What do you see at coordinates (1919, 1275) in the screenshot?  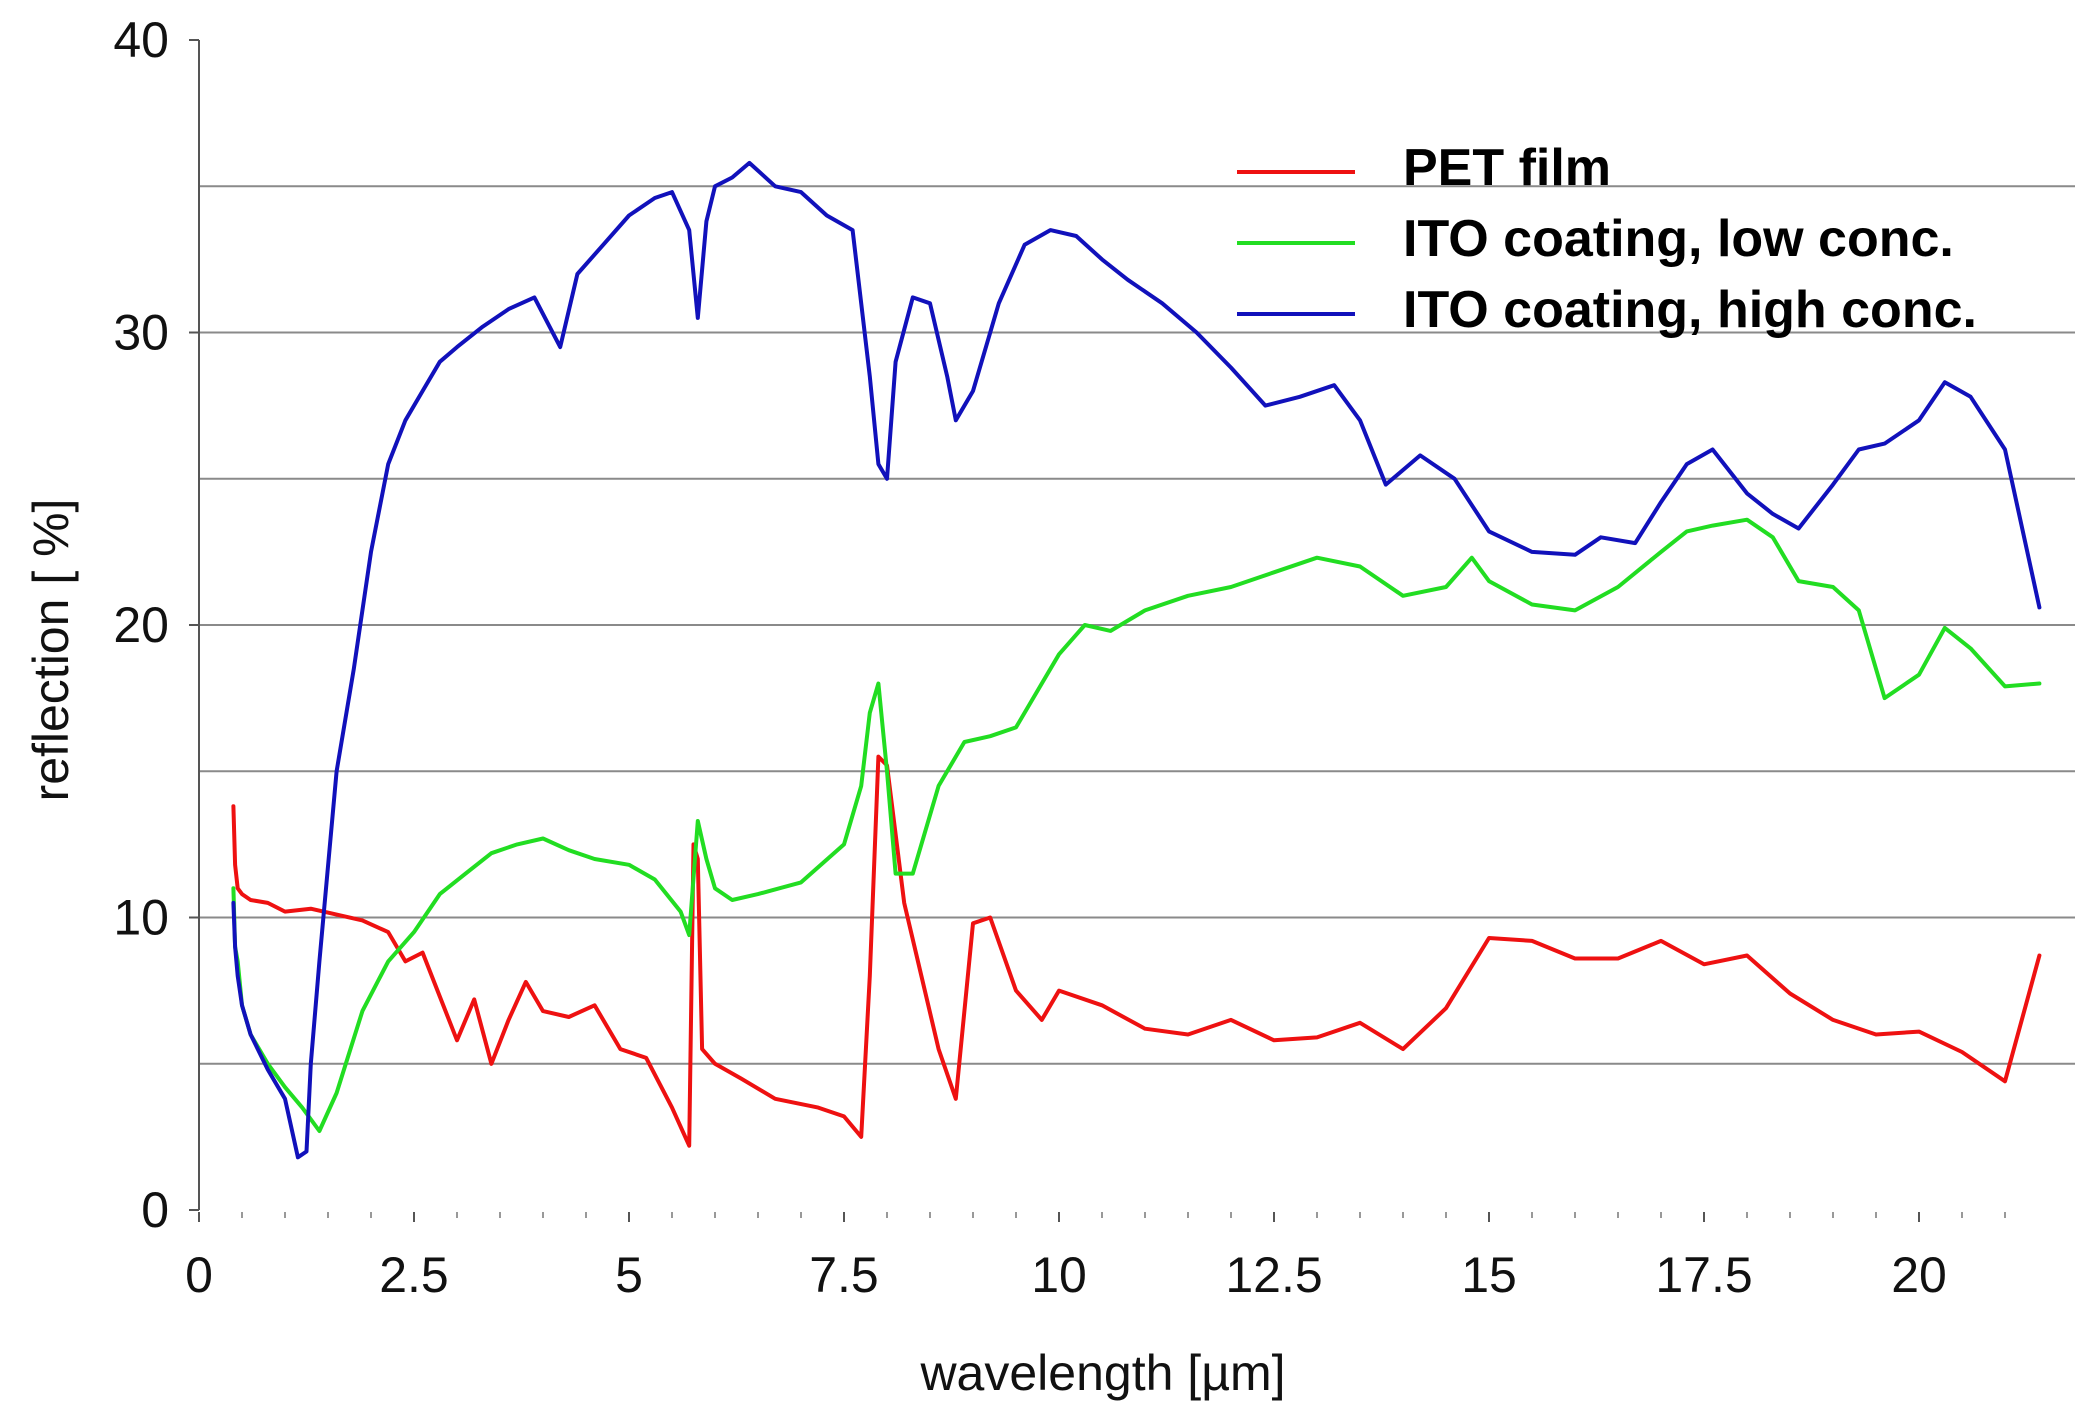 I see `x-tick-label: 20` at bounding box center [1919, 1275].